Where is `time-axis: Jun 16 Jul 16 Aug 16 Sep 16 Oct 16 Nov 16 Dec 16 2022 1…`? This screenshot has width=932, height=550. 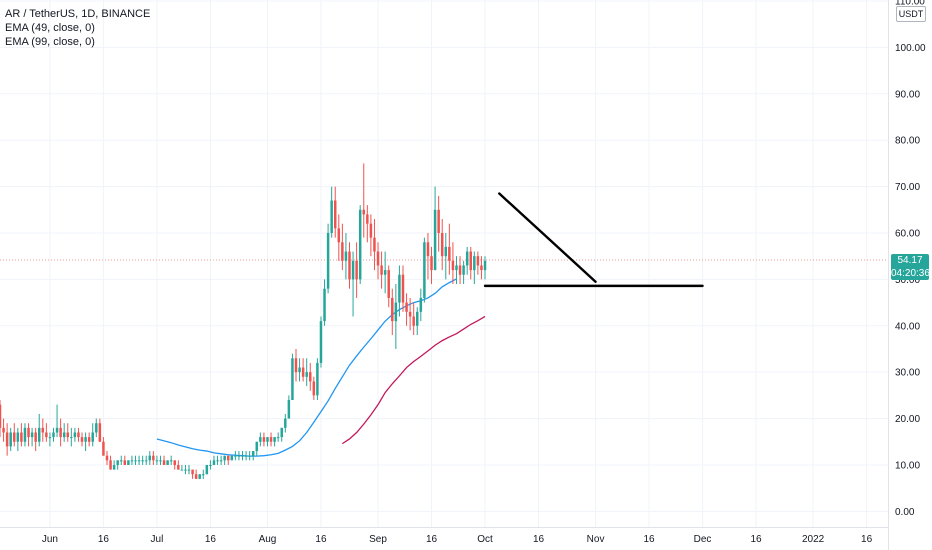 time-axis: Jun 16 Jul 16 Aug 16 Sep 16 Oct 16 Nov 16 Dec 16 2022 1… is located at coordinates (444, 536).